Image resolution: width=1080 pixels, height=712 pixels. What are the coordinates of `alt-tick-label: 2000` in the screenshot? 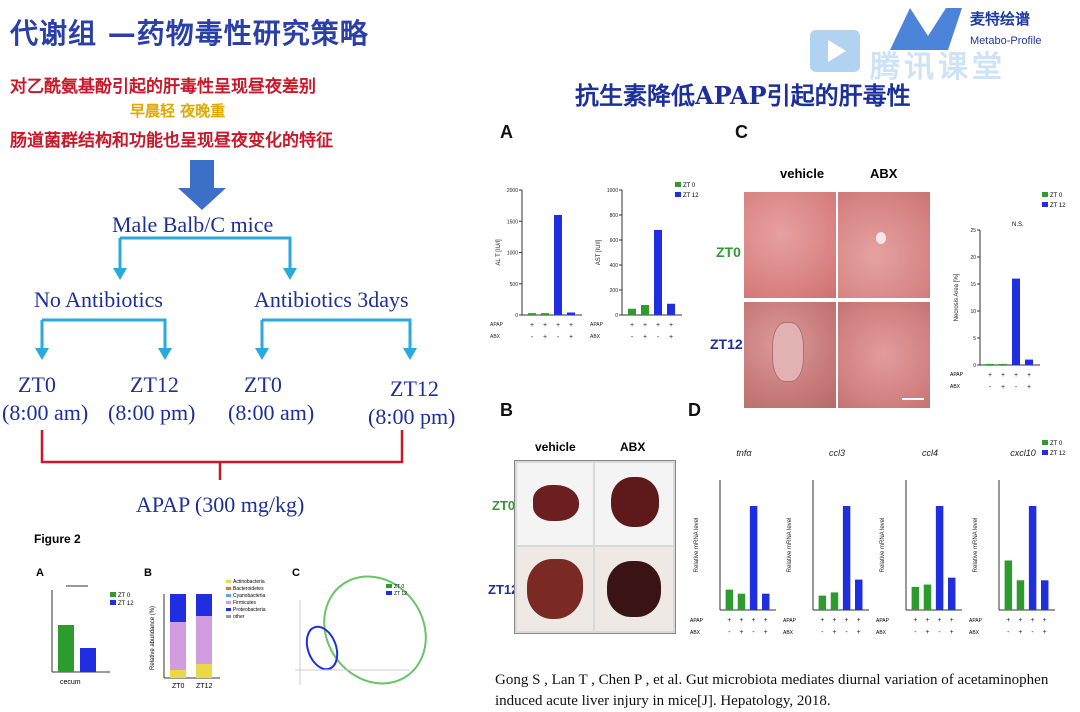 It's located at (512, 191).